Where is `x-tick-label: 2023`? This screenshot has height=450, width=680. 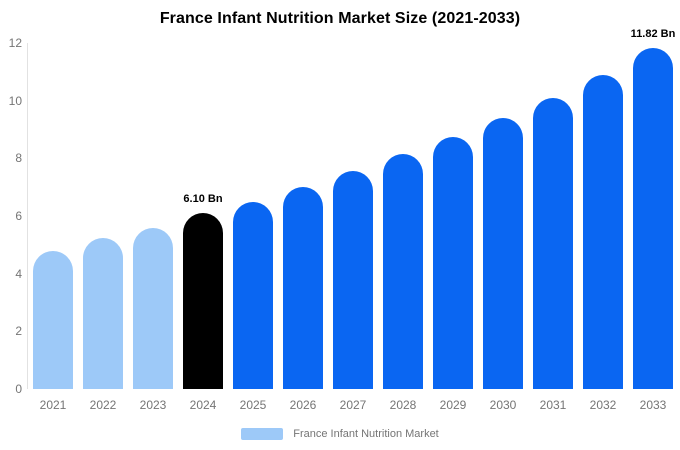 x-tick-label: 2023 is located at coordinates (153, 405).